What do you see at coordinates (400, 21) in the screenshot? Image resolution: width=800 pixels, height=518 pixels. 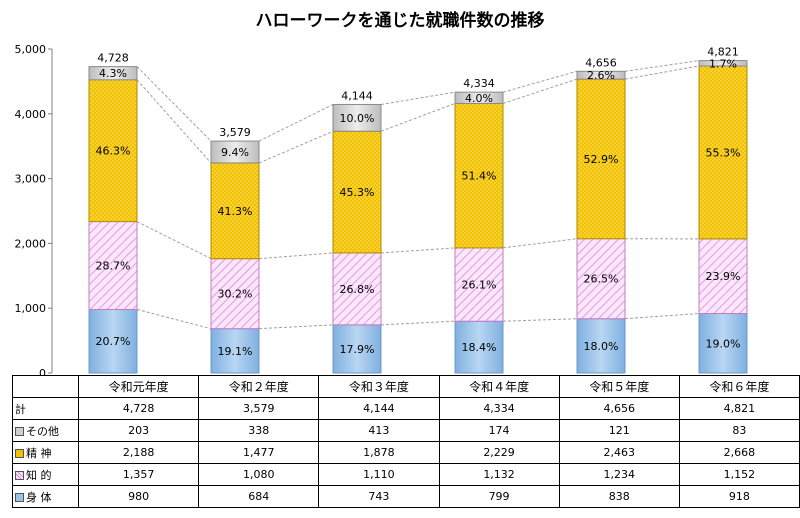 I see `chart-title: ハローワークを通じた就職件数の推移` at bounding box center [400, 21].